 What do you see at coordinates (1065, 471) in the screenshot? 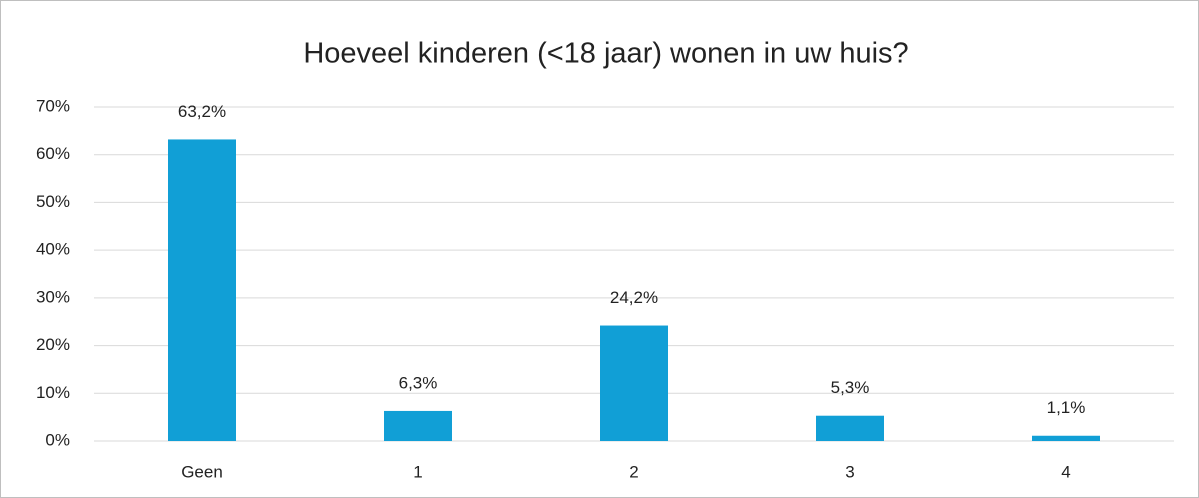
I see `x-tick-label: 4` at bounding box center [1065, 471].